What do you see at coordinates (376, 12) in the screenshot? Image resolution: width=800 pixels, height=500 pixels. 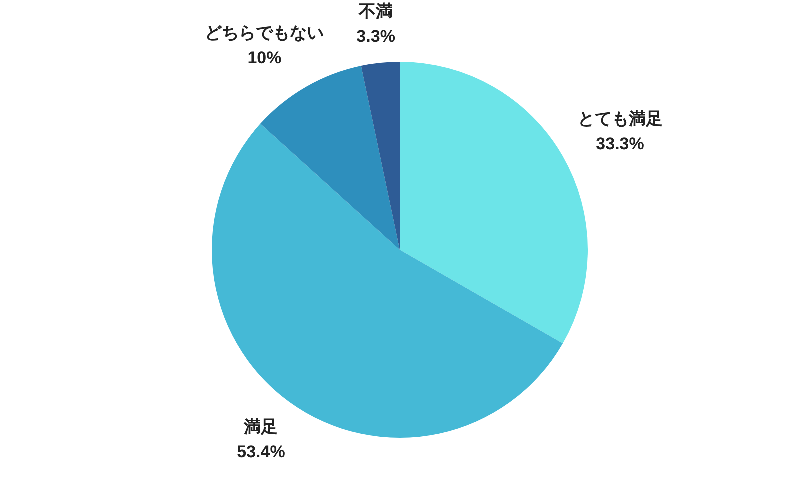 I see `slice-label: 不満` at bounding box center [376, 12].